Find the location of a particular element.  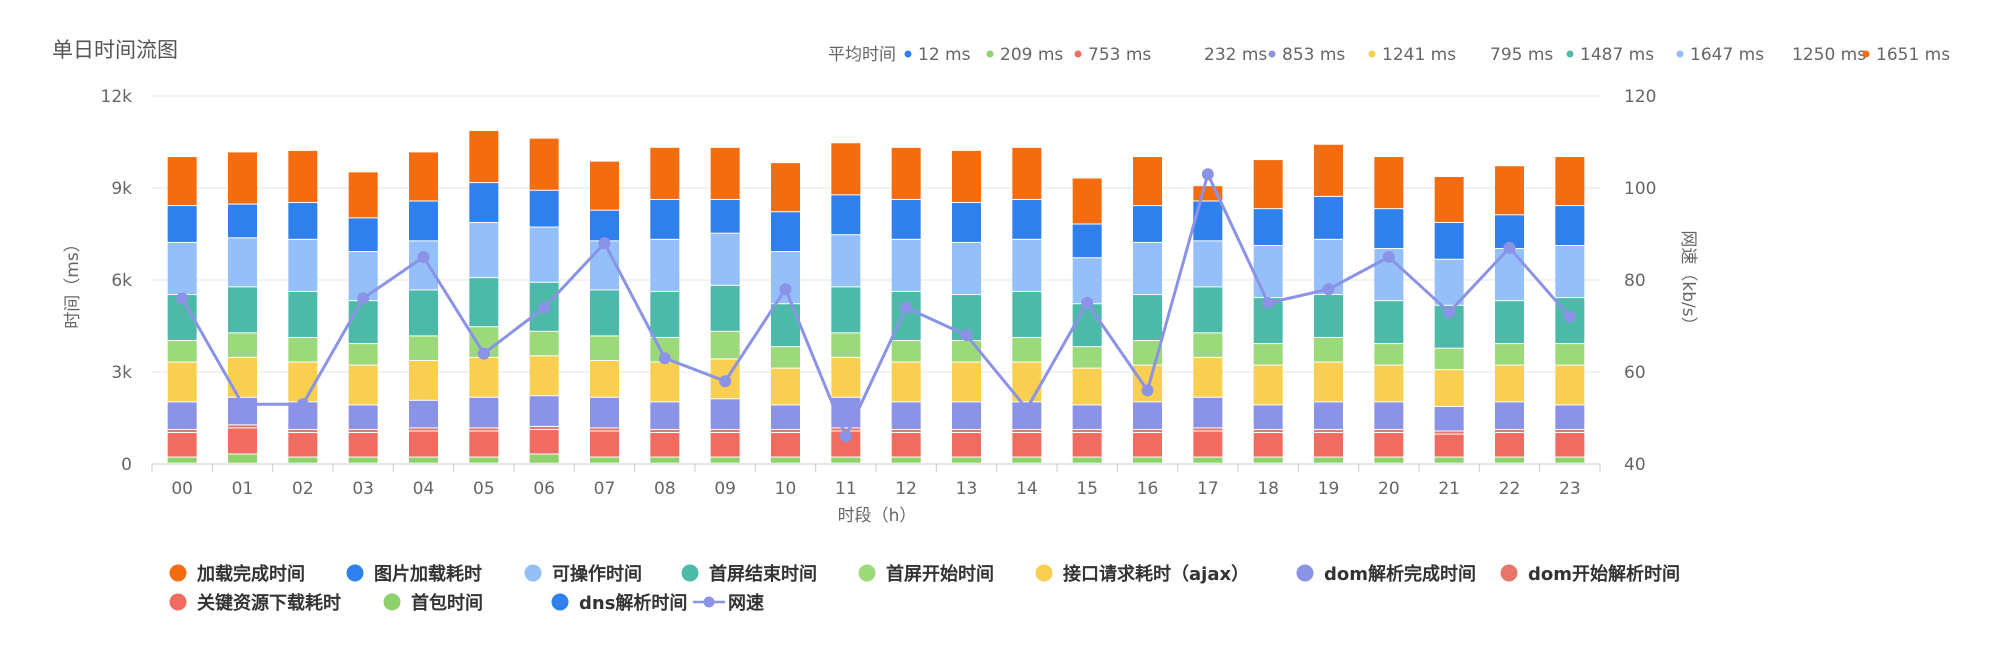

legend-label: dom解析完成时间 is located at coordinates (1400, 574).